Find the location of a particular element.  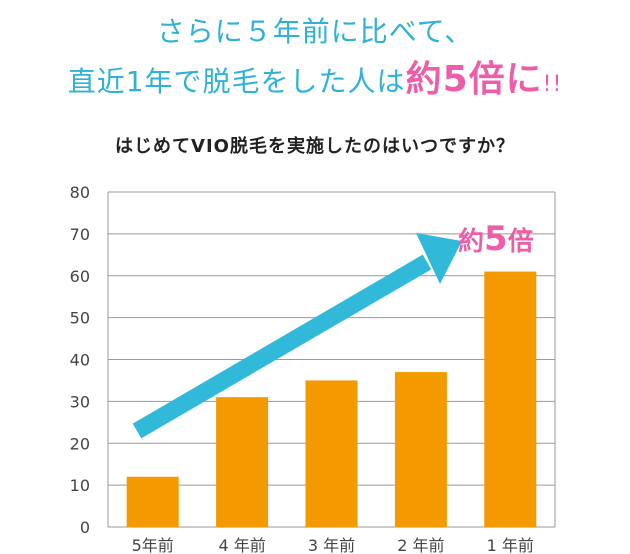

y-tick-label: 70 is located at coordinates (80, 234).